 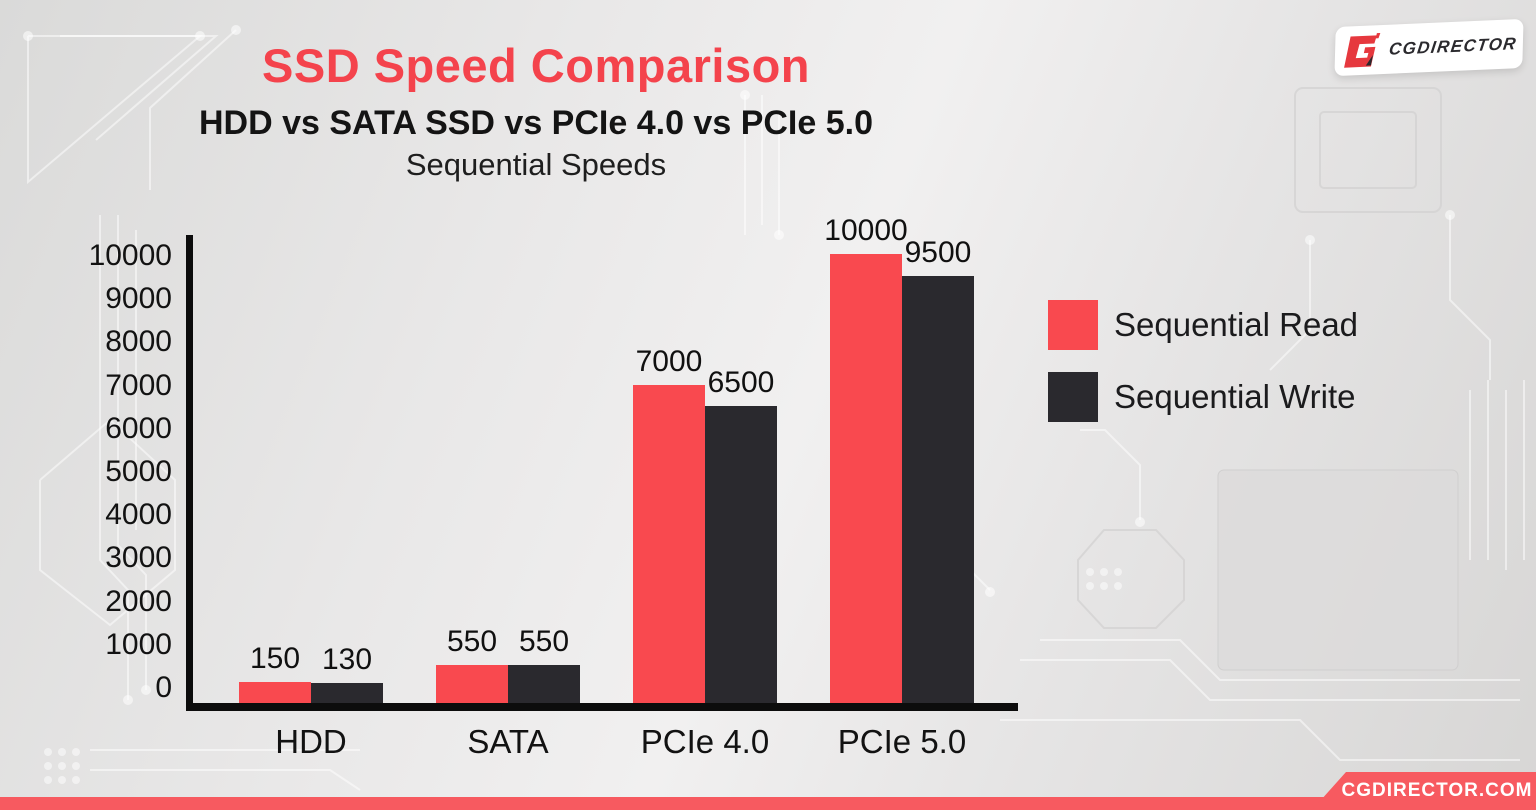 What do you see at coordinates (602, 707) in the screenshot?
I see `x-axis-line` at bounding box center [602, 707].